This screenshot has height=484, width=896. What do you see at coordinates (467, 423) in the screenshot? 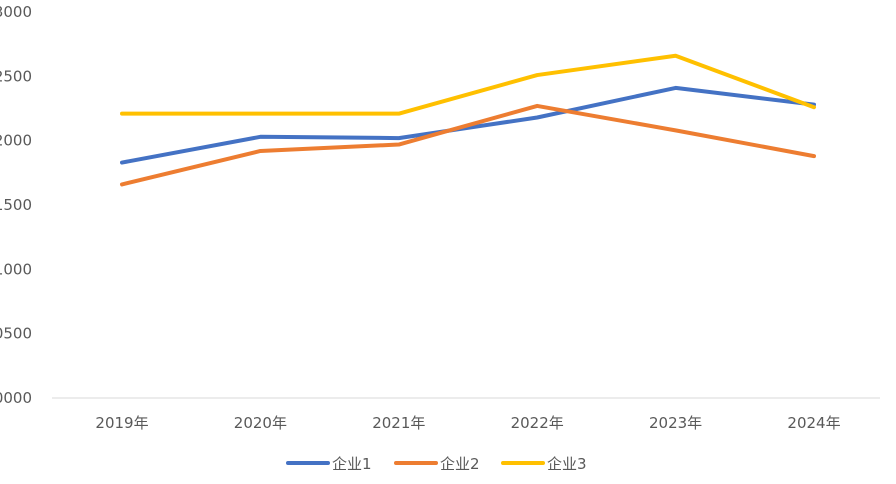
I see `x-axis-tick-labels: 2019年 2020年 2021年 2022年 2023年 2024年` at bounding box center [467, 423].